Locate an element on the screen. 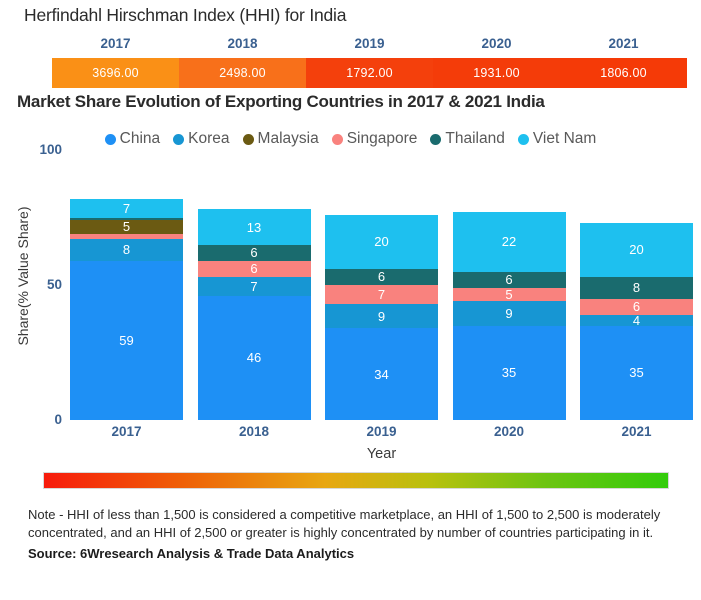 This screenshot has width=701, height=600. hhi-value-cell: 1931.00 is located at coordinates (496, 73).